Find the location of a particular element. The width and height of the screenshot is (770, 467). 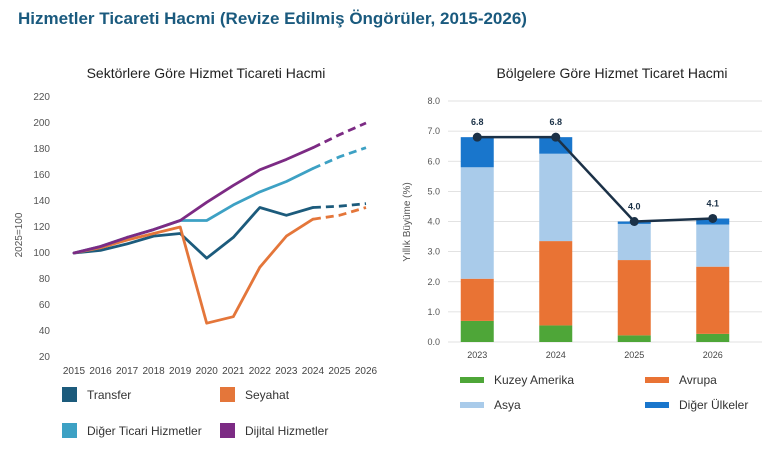

line-chart-title: Sektörlere Göre Hizmet Ticareti Hacmi is located at coordinates (206, 73).